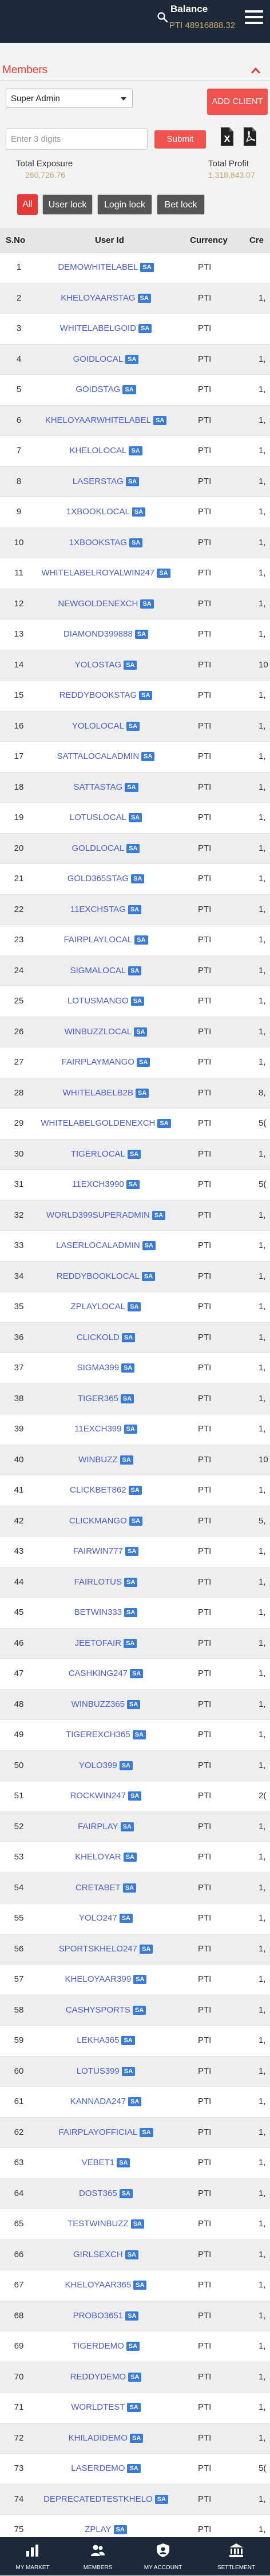 Image resolution: width=270 pixels, height=2576 pixels. What do you see at coordinates (99, 756) in the screenshot?
I see `row-user-id-link: SATTALOCALADMIN` at bounding box center [99, 756].